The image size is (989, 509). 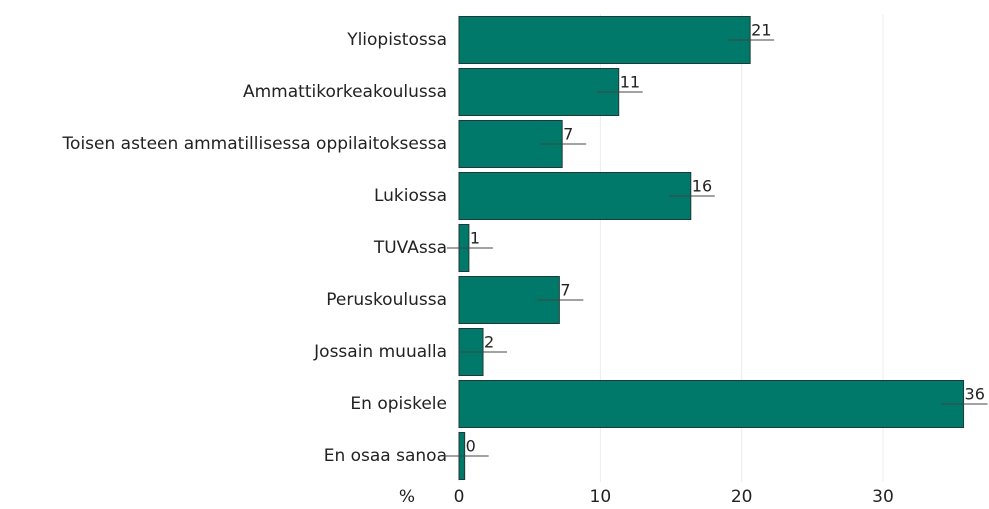 I want to click on data-label: 11, so click(x=630, y=82).